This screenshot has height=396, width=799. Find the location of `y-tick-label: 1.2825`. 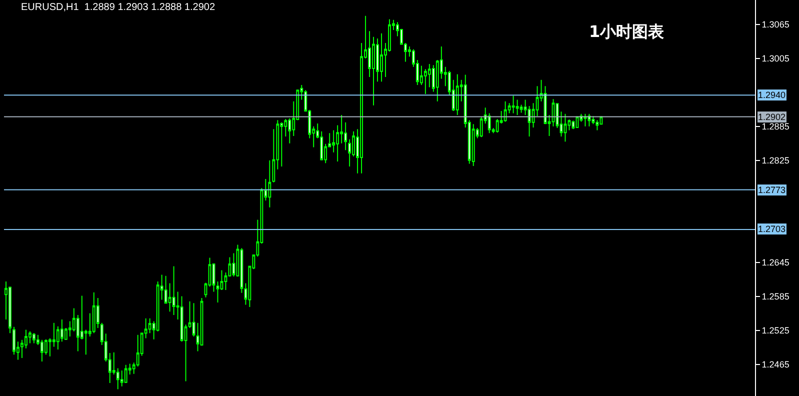

y-tick-label: 1.2825 is located at coordinates (776, 160).